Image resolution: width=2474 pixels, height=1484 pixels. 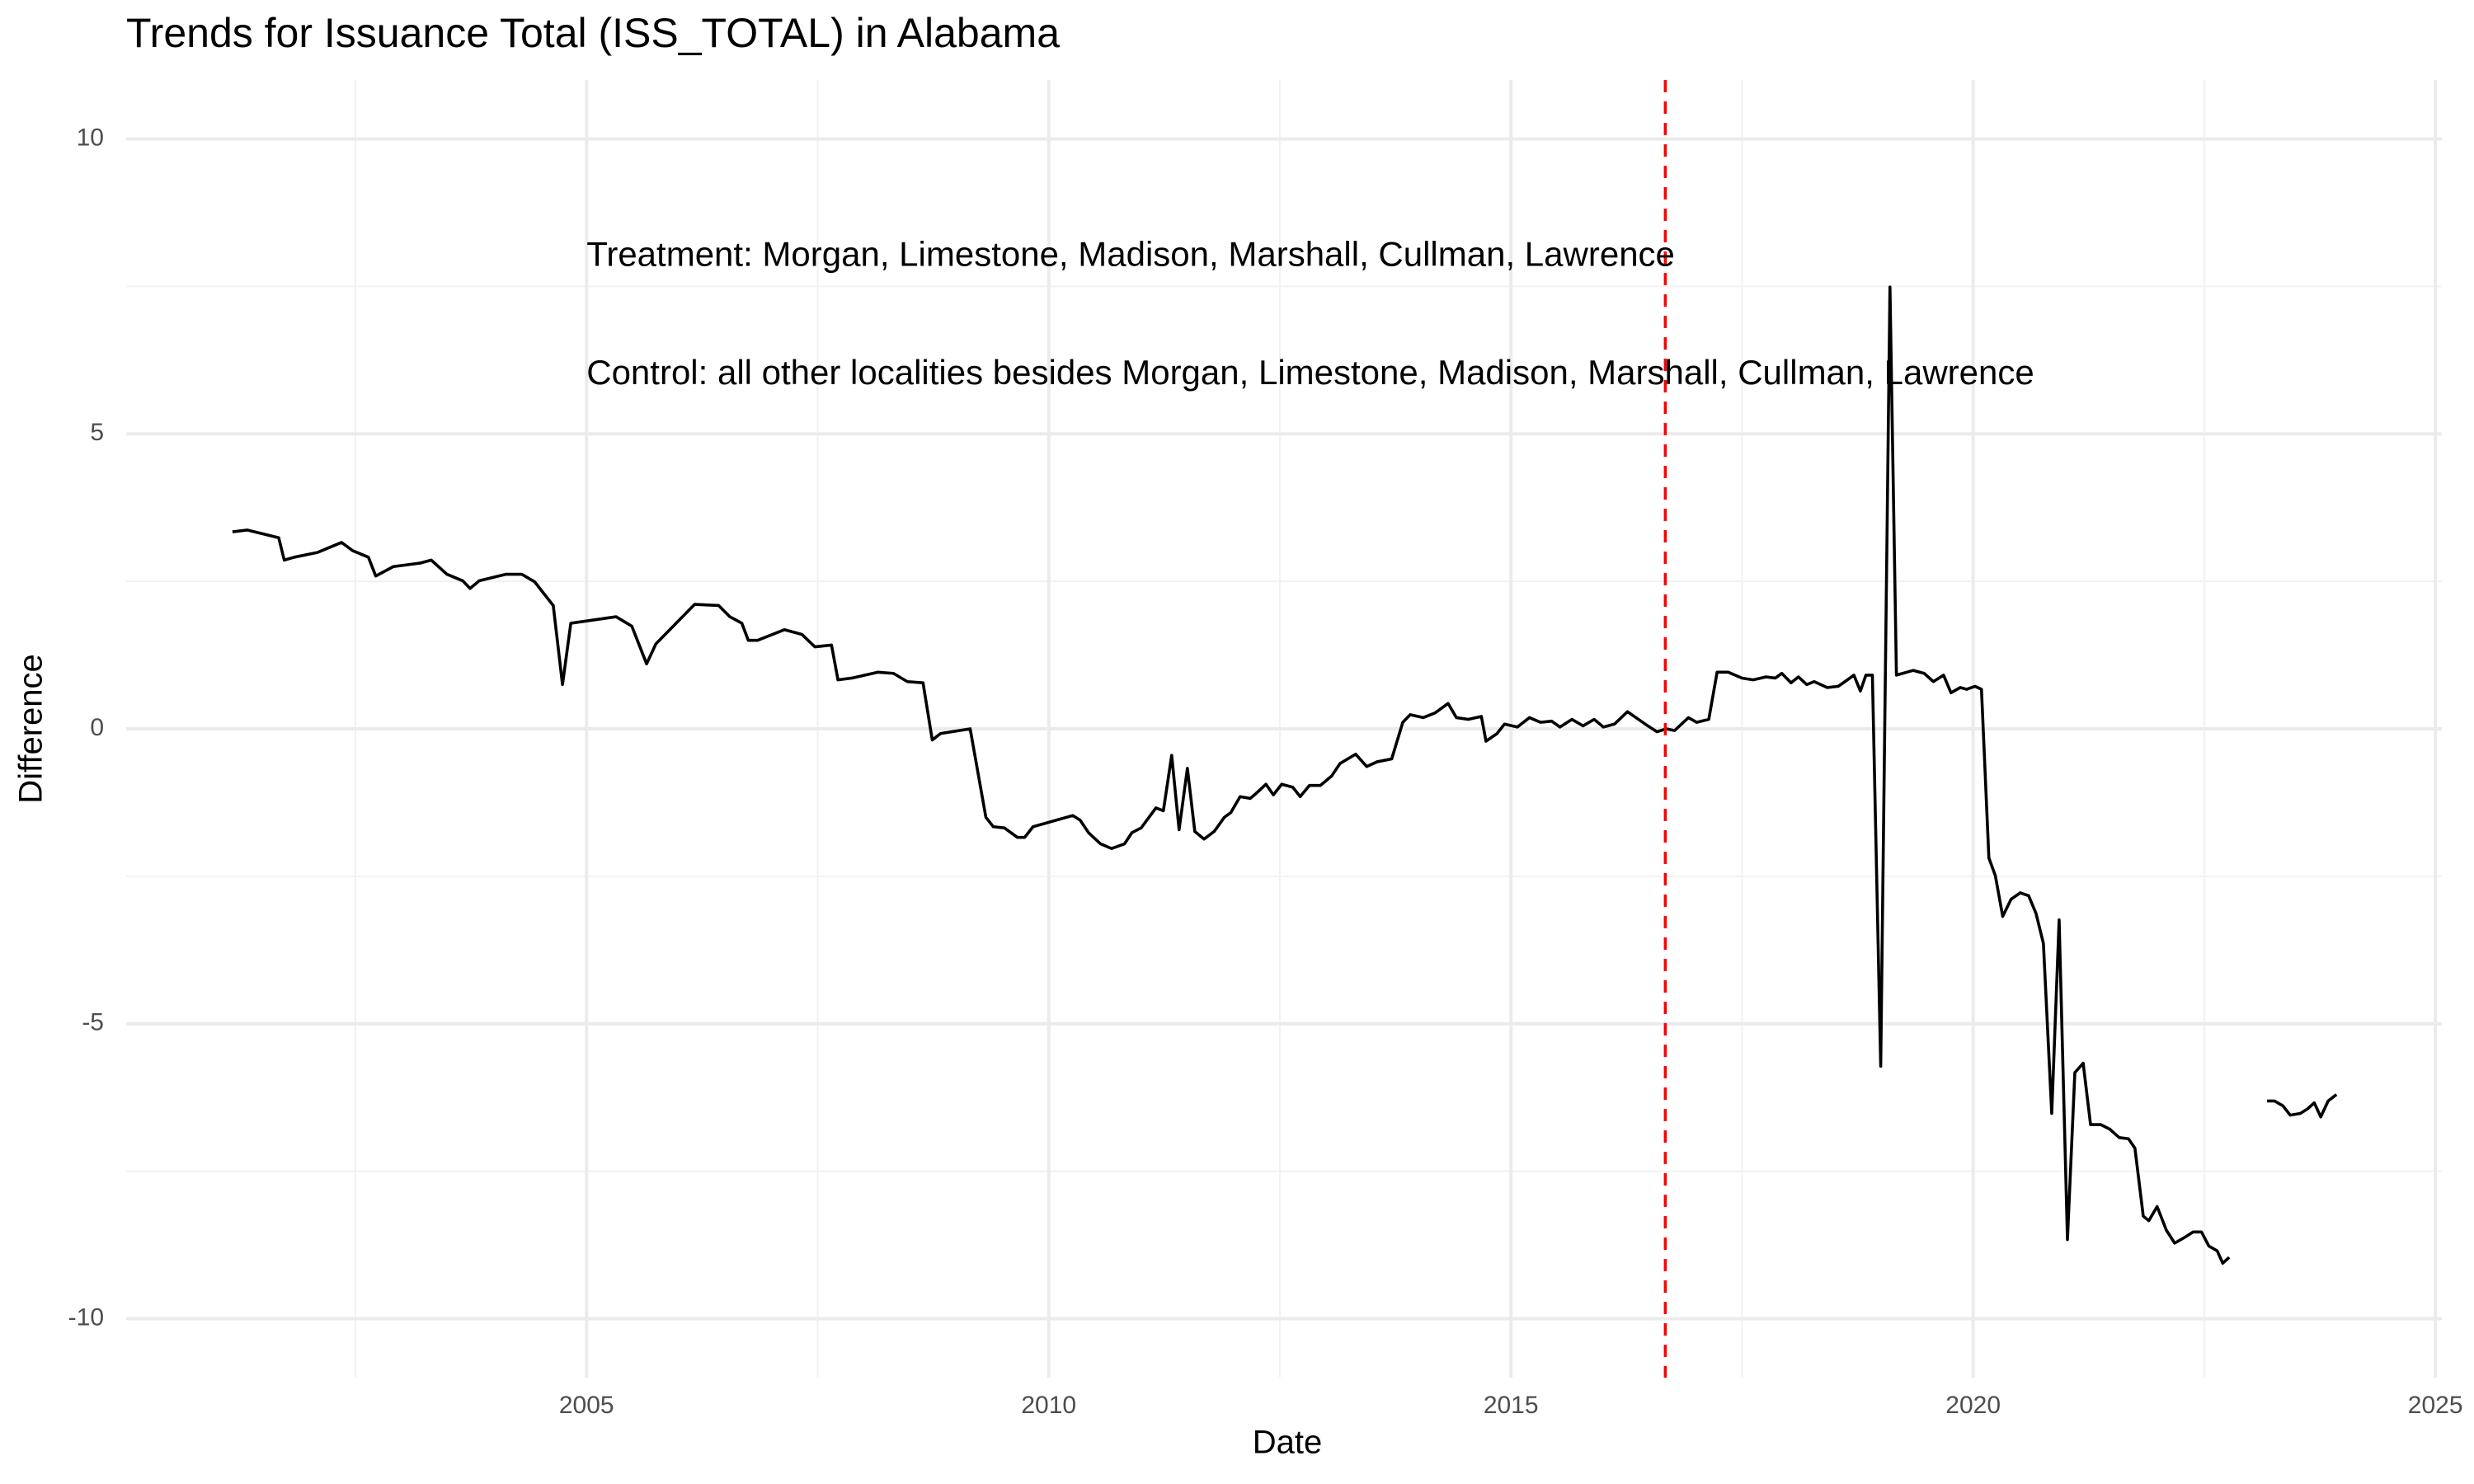 I want to click on y-tick-label: 0, so click(x=97, y=727).